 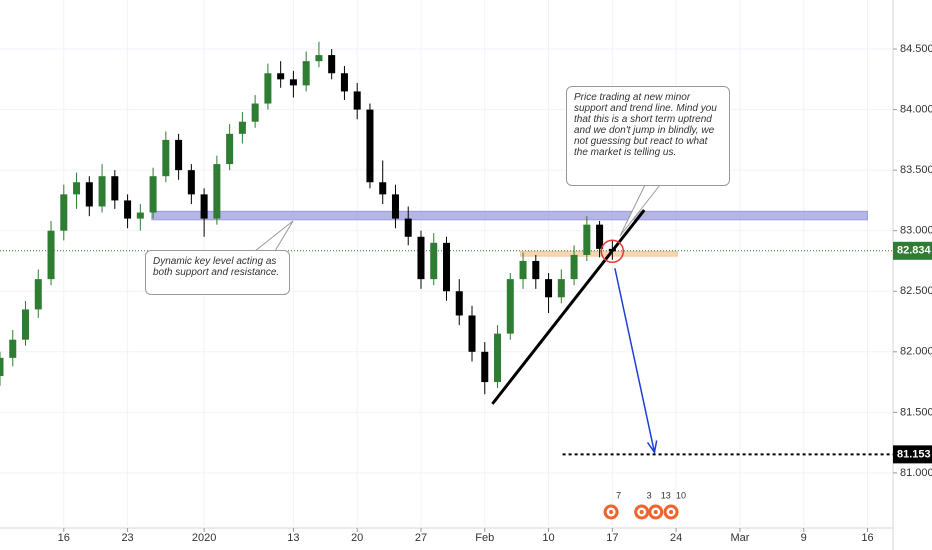 I want to click on arrow-head, so click(x=652, y=447).